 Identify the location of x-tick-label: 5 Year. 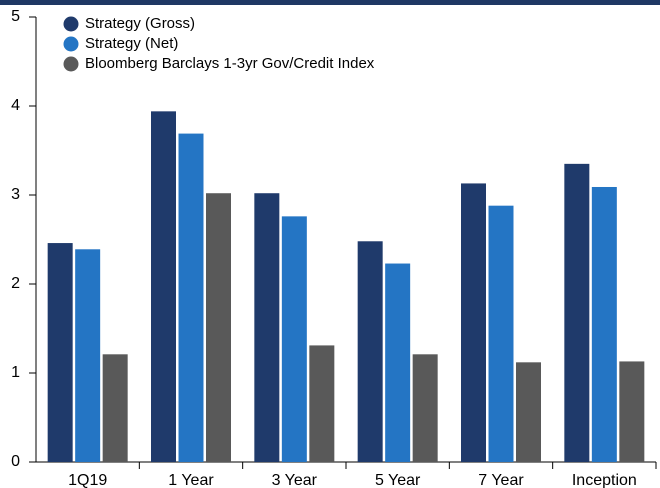
(398, 480).